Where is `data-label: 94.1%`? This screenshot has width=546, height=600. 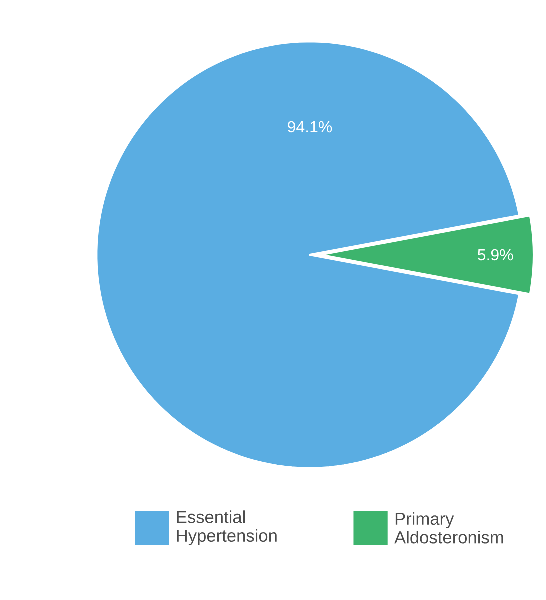 data-label: 94.1% is located at coordinates (310, 127).